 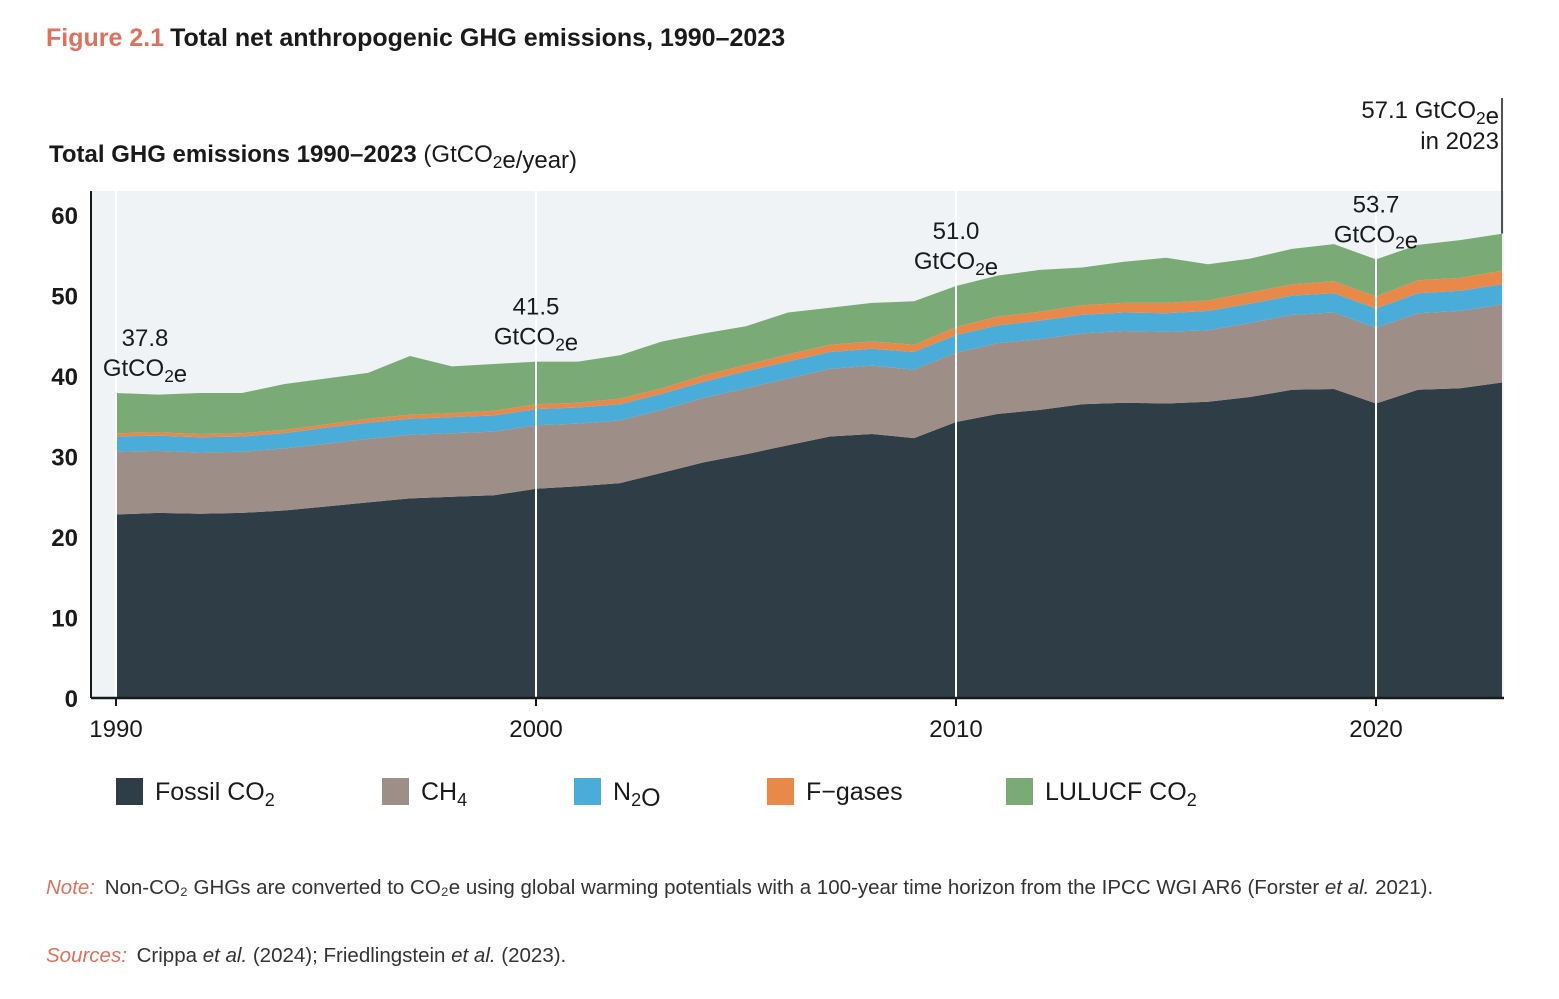 What do you see at coordinates (587, 791) in the screenshot?
I see `legend-swatch-n-o` at bounding box center [587, 791].